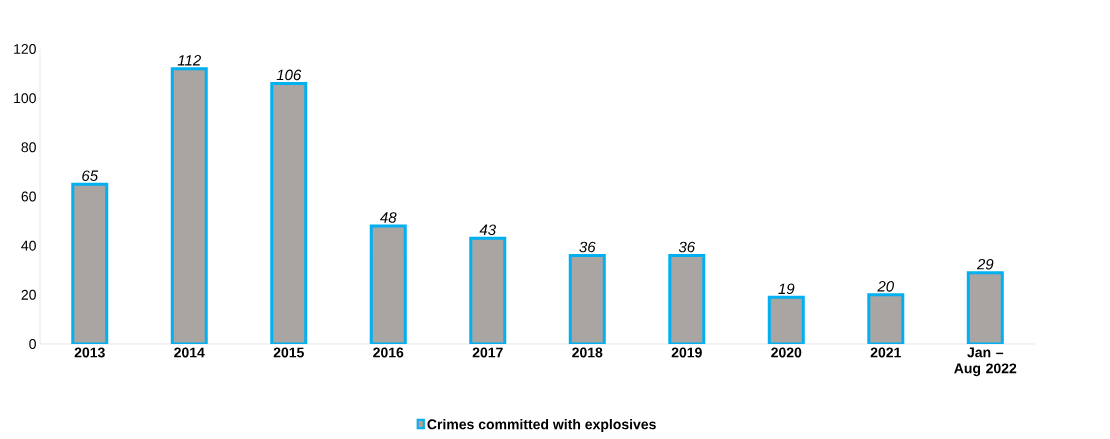 Image resolution: width=1110 pixels, height=439 pixels. What do you see at coordinates (487, 352) in the screenshot?
I see `x-tick-label: 2017` at bounding box center [487, 352].